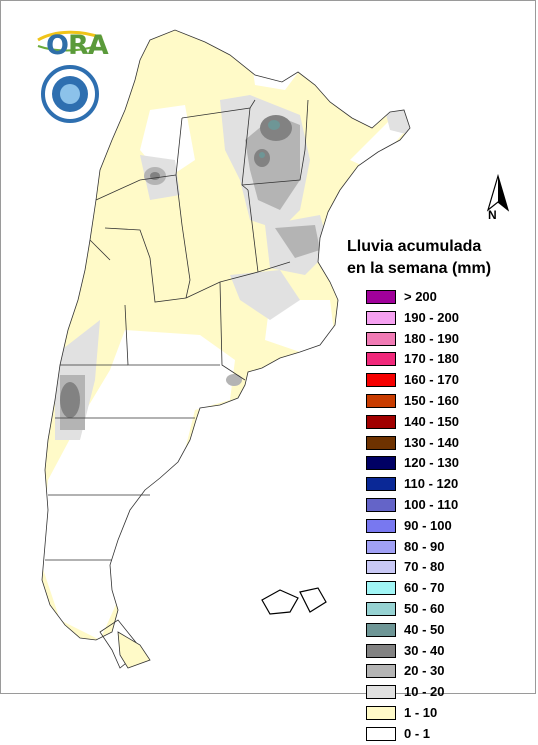 This screenshot has width=538, height=745. Describe the element at coordinates (431, 380) in the screenshot. I see `legend-label: 160 - 170` at that location.